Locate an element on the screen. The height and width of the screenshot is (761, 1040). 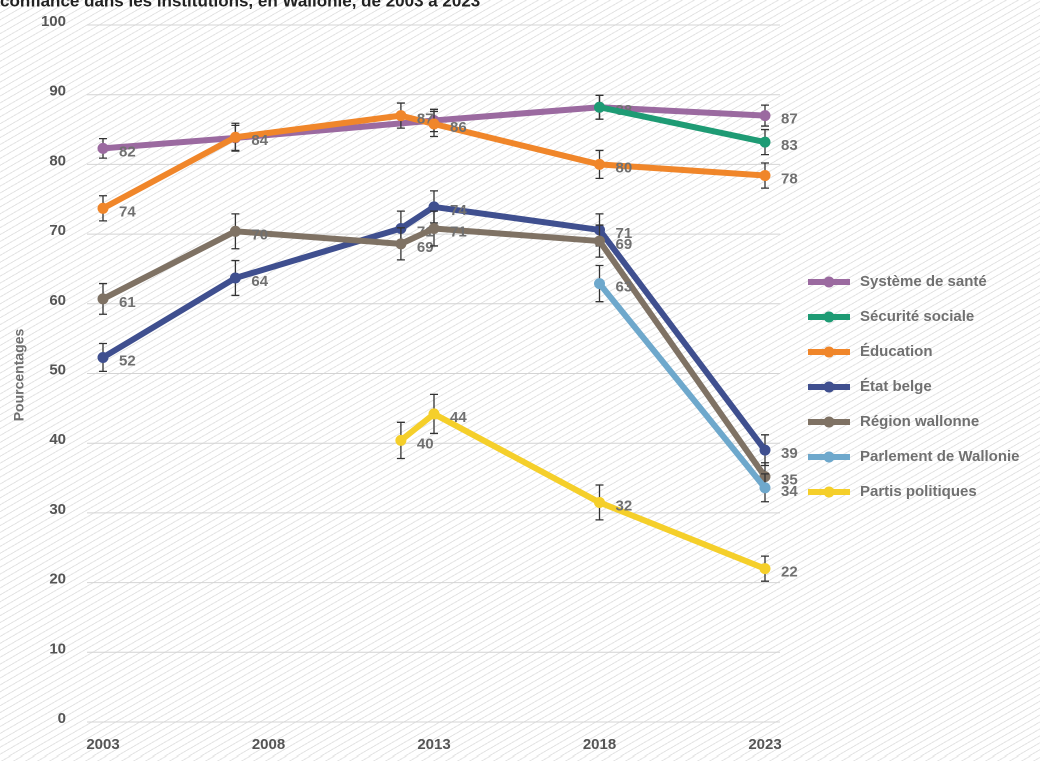
data-label: 64 is located at coordinates (259, 281).